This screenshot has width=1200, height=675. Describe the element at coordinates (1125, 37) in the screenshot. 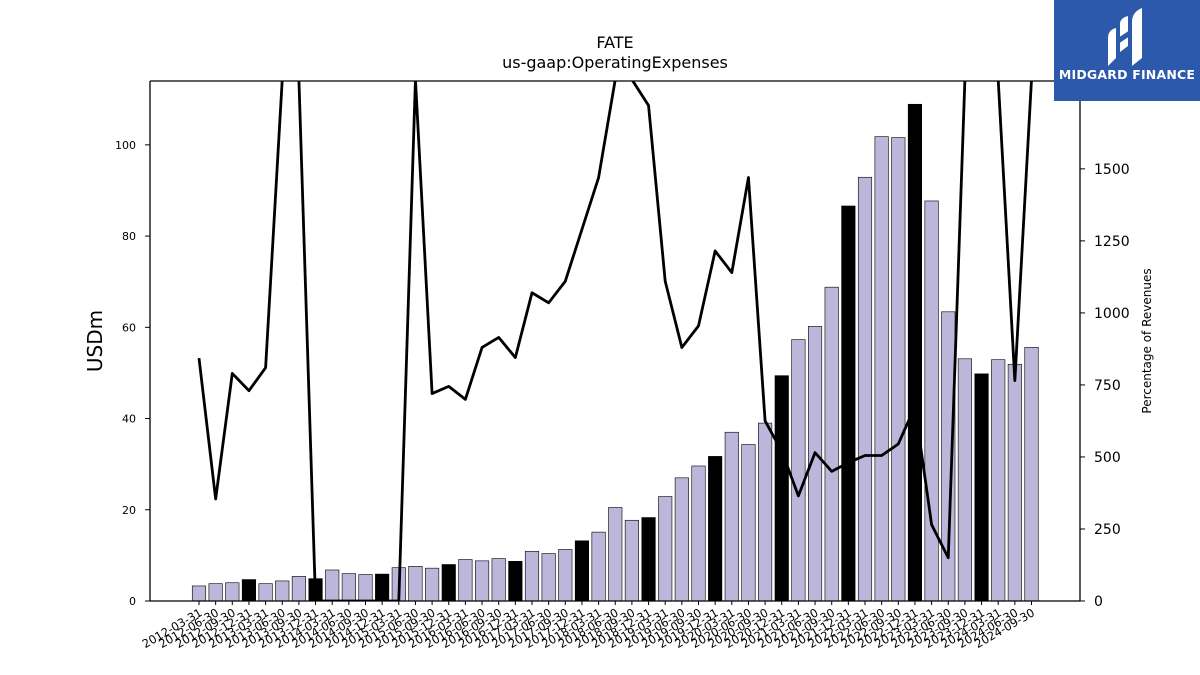

I see `brand-logo-icon` at that location.